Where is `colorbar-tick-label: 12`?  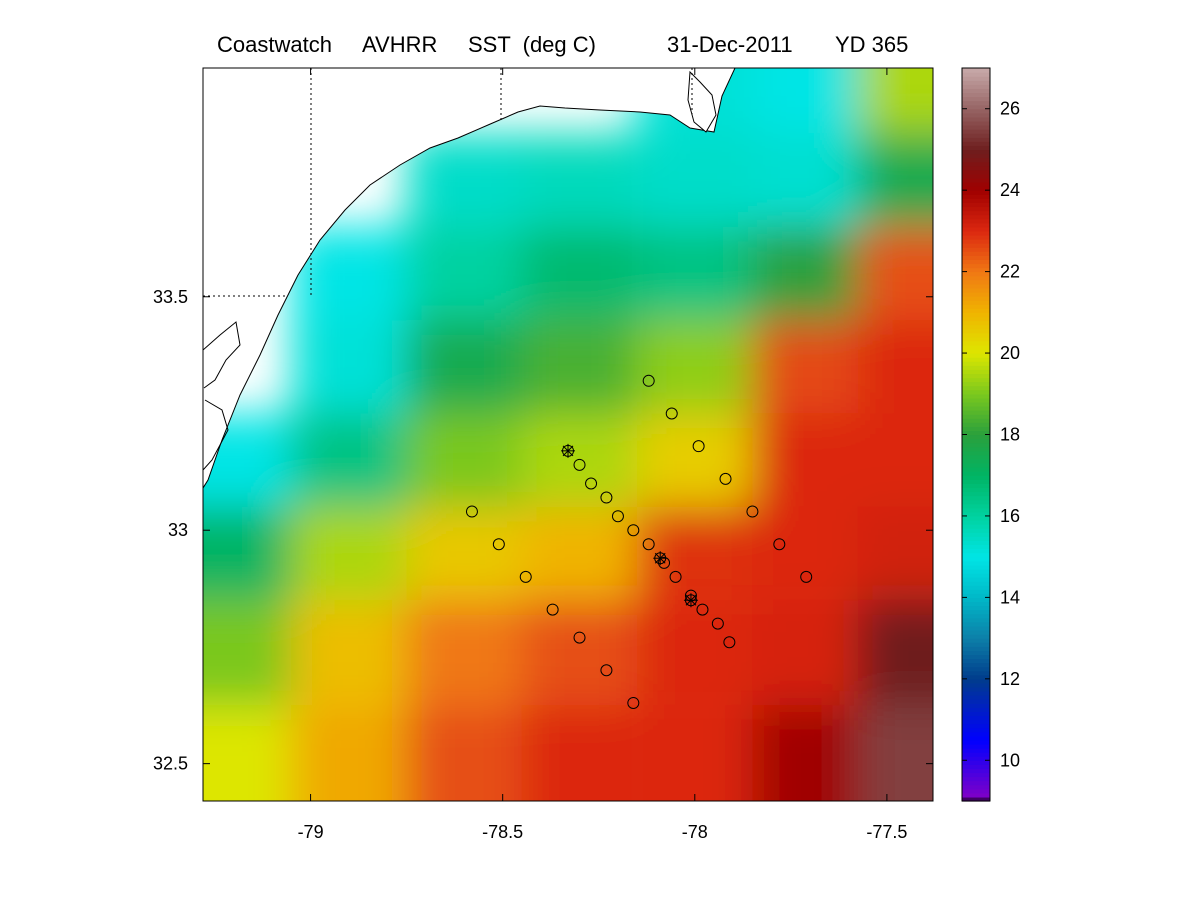 colorbar-tick-label: 12 is located at coordinates (1010, 679).